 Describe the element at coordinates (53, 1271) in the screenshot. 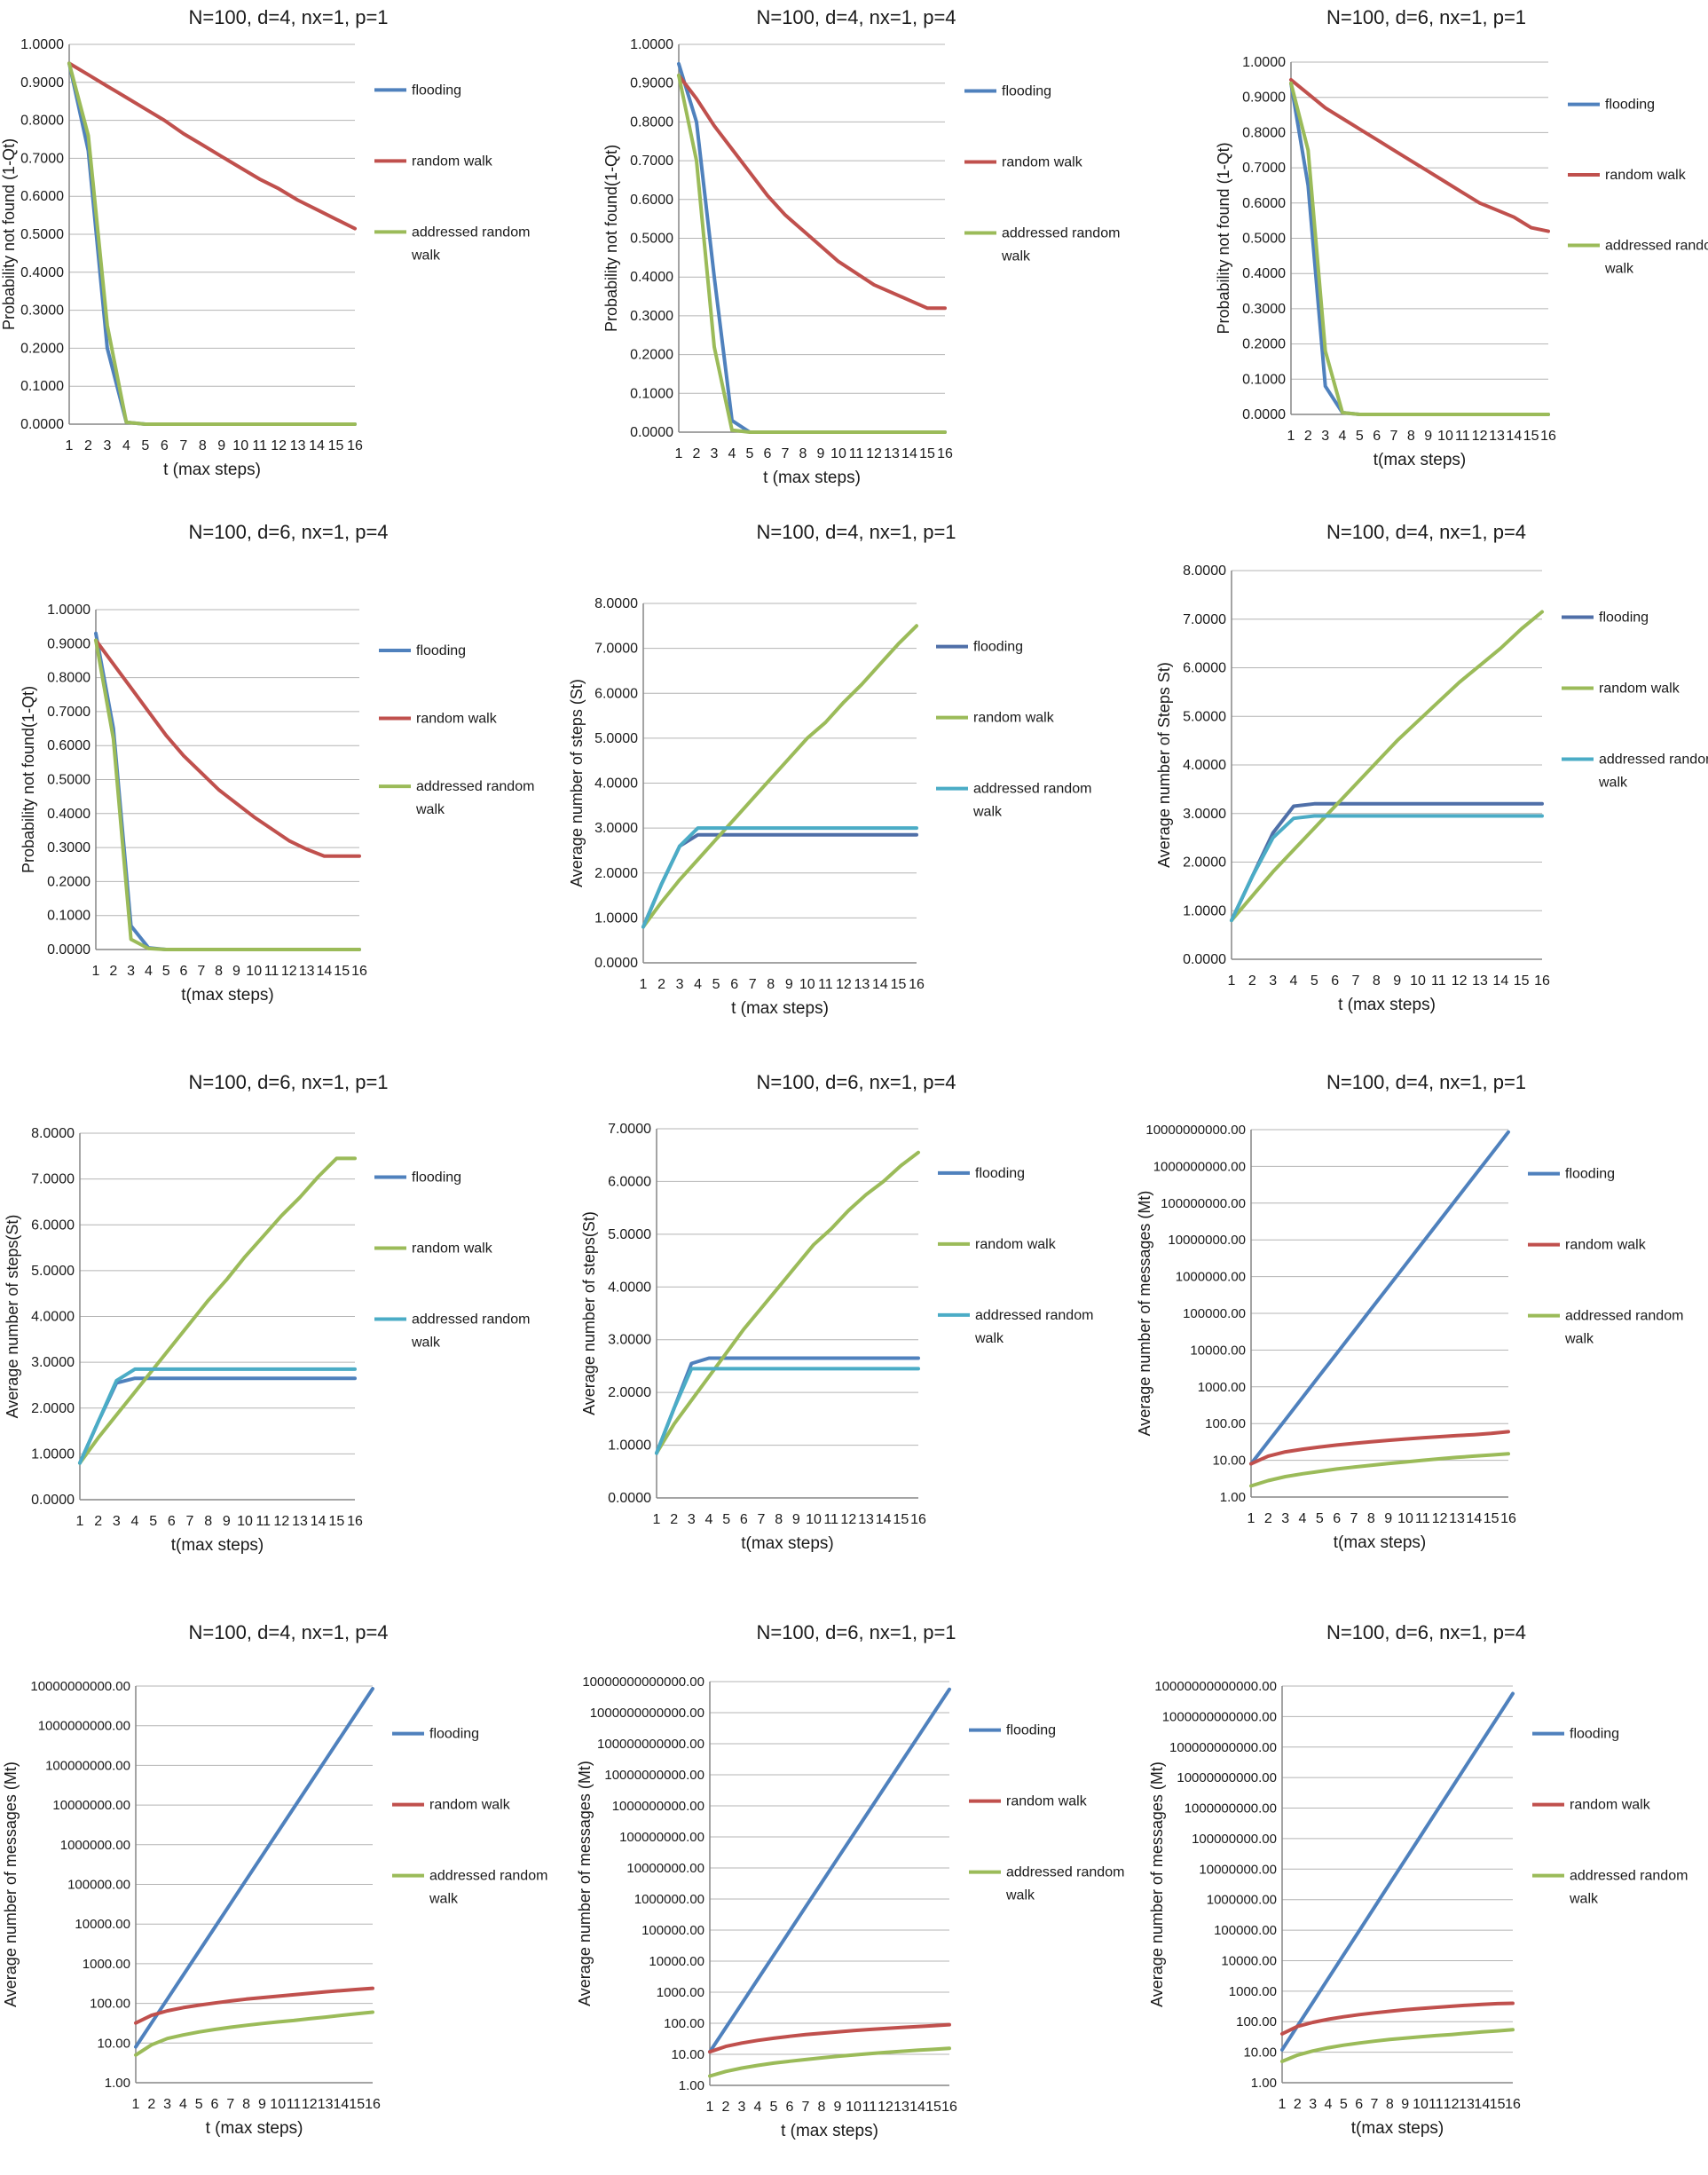

I see `y-tick-label: 5.0000` at that location.